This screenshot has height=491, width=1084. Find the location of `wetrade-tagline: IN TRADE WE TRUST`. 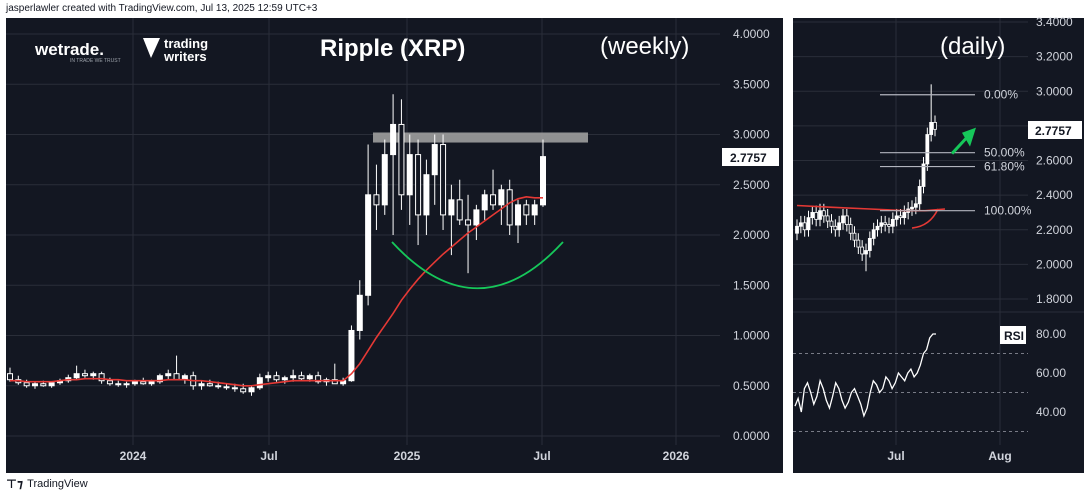

wetrade-tagline: IN TRADE WE TRUST is located at coordinates (95, 61).